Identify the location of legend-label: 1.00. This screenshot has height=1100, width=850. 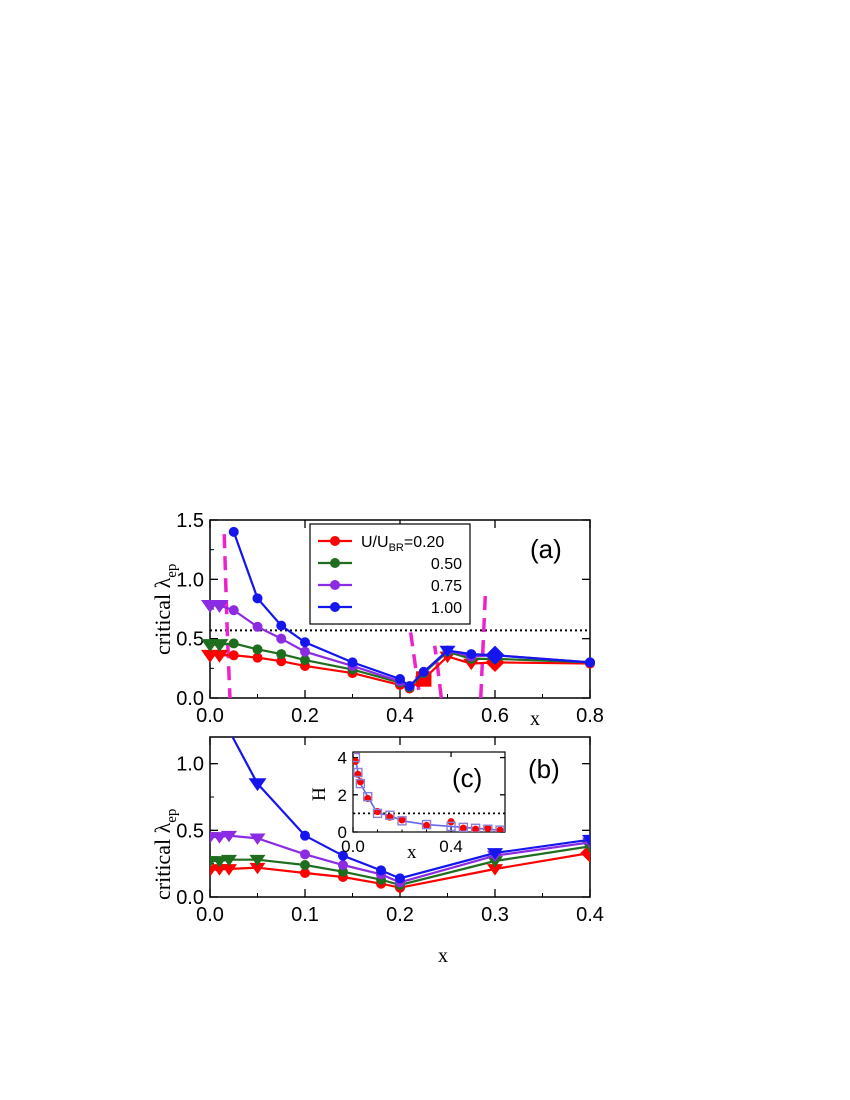
(446, 608).